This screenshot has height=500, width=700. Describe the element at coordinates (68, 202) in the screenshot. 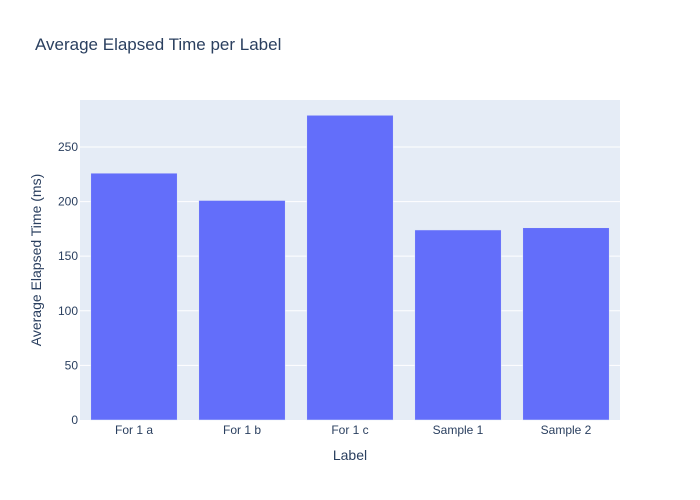

I see `y-tick-label: 200` at that location.